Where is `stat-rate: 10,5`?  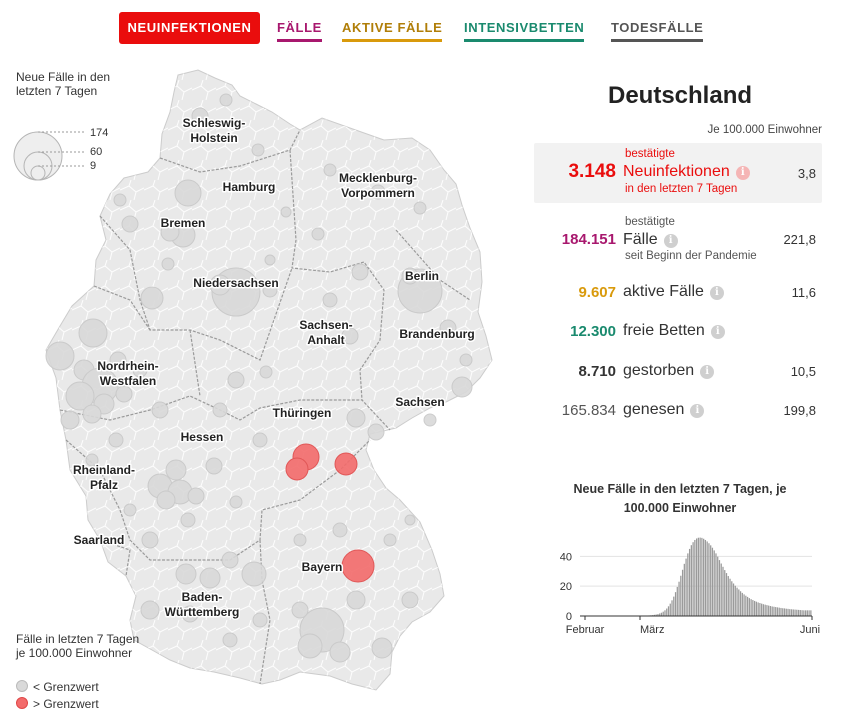
stat-rate: 10,5 is located at coordinates (803, 371).